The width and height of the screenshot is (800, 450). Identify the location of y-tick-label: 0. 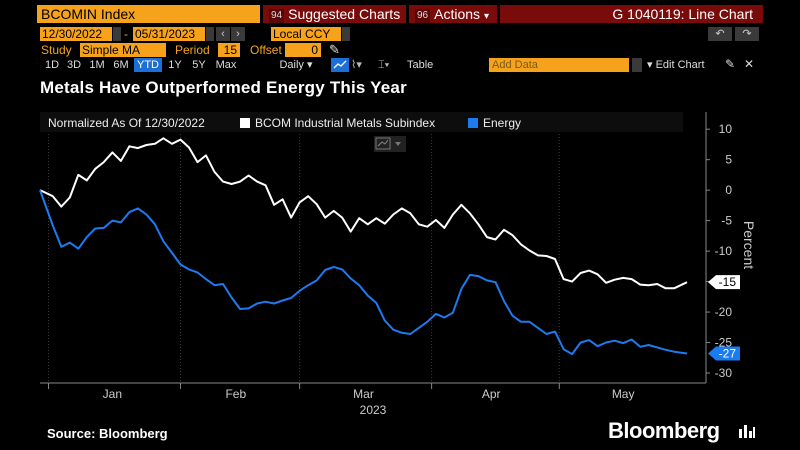
(728, 190).